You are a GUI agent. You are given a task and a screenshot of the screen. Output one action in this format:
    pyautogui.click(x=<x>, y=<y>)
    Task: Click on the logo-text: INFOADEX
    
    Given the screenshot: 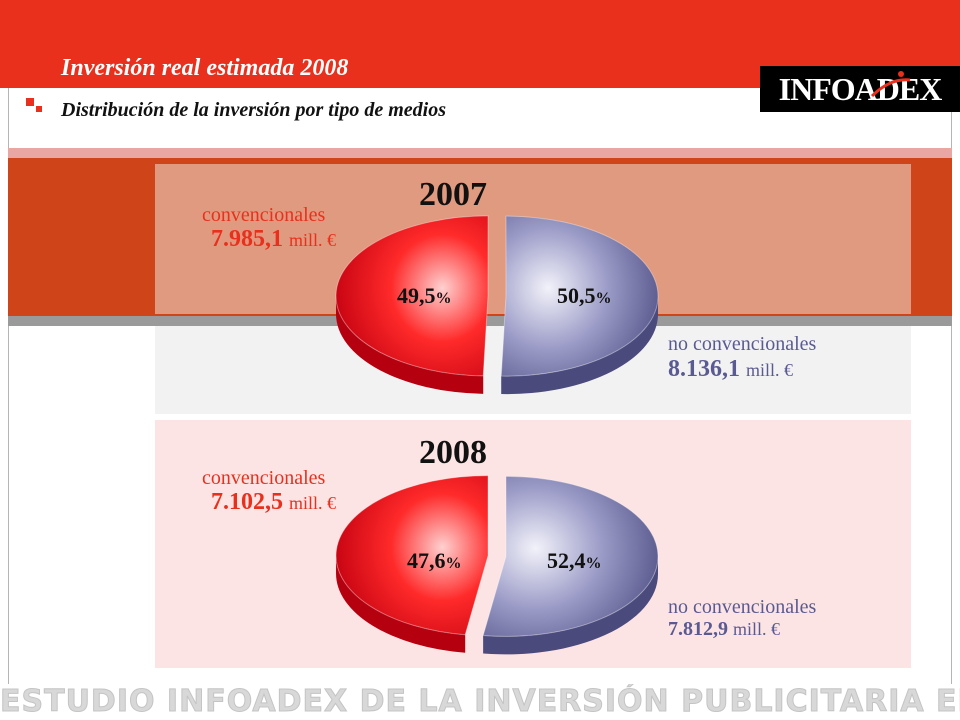 What is the action you would take?
    pyautogui.click(x=860, y=89)
    